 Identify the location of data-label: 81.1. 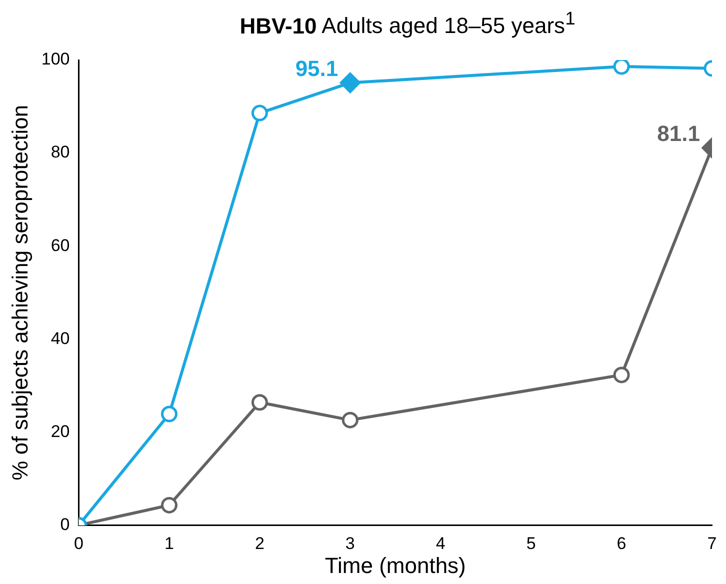
(678, 133).